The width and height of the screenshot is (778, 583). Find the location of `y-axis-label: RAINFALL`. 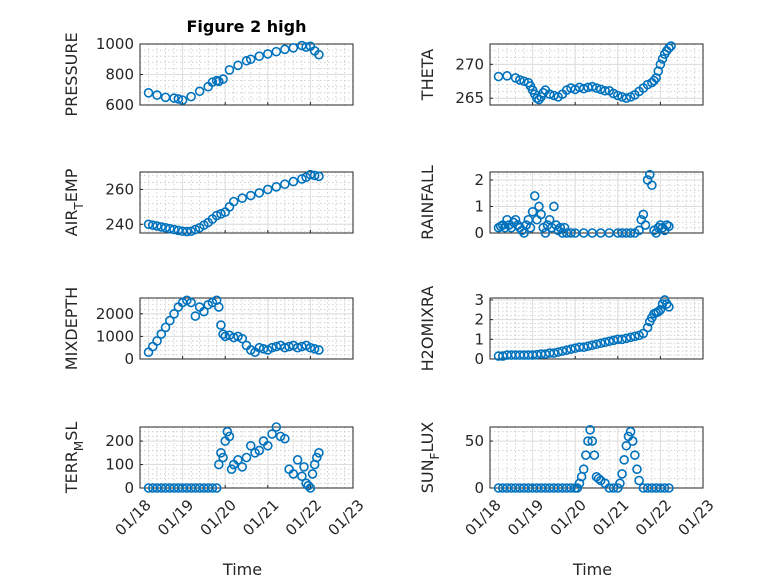

y-axis-label: RAINFALL is located at coordinates (427, 202).